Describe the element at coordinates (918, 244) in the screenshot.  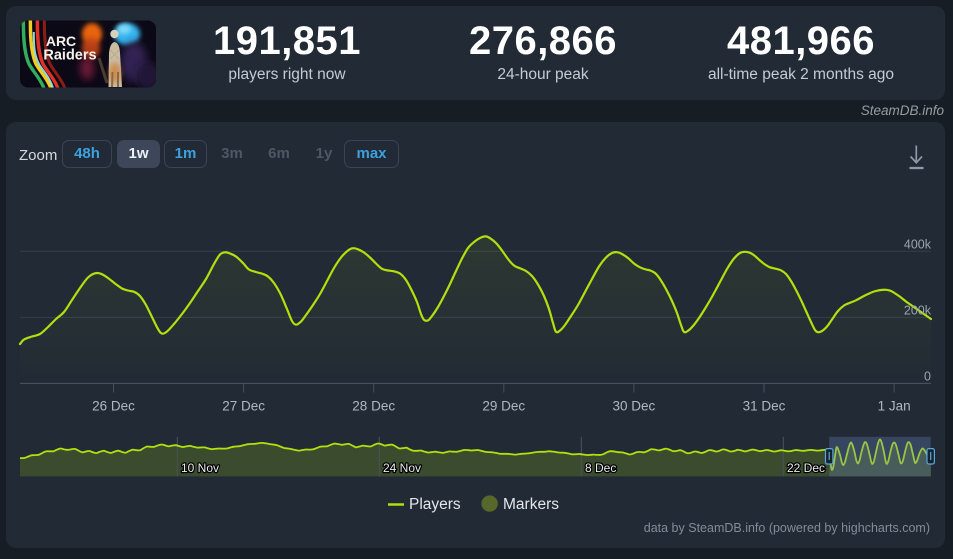
I see `svg-text: 400k` at that location.